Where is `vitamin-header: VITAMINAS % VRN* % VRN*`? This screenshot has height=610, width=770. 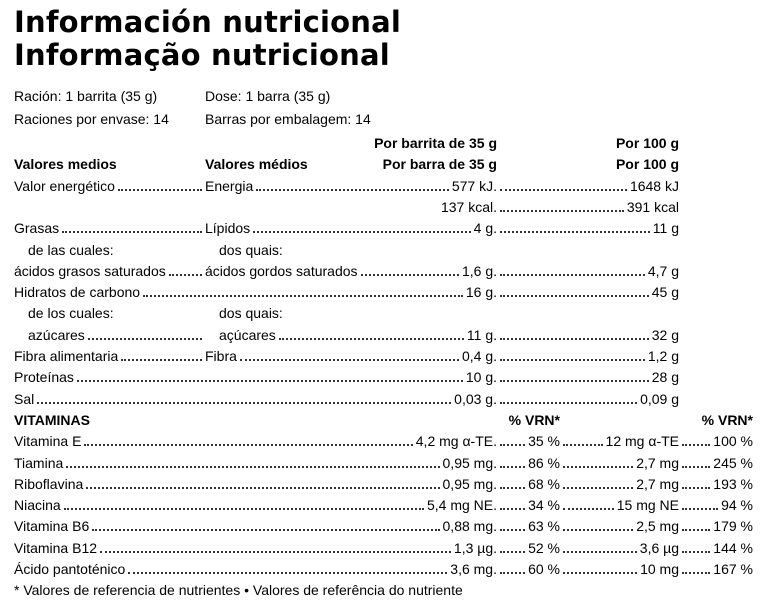
vitamin-header: VITAMINAS % VRN* % VRN* is located at coordinates (383, 420).